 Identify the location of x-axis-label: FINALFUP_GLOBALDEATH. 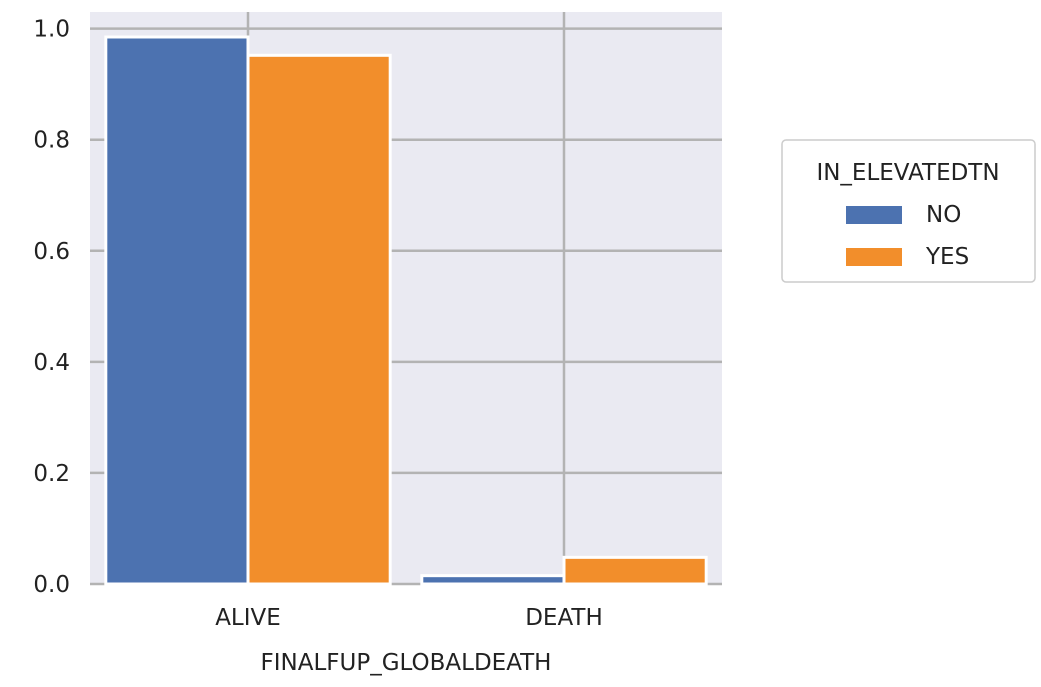
(406, 663).